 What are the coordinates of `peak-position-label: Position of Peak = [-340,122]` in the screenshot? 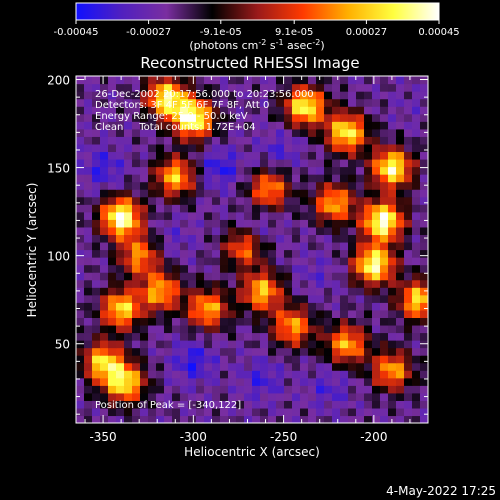 It's located at (168, 405).